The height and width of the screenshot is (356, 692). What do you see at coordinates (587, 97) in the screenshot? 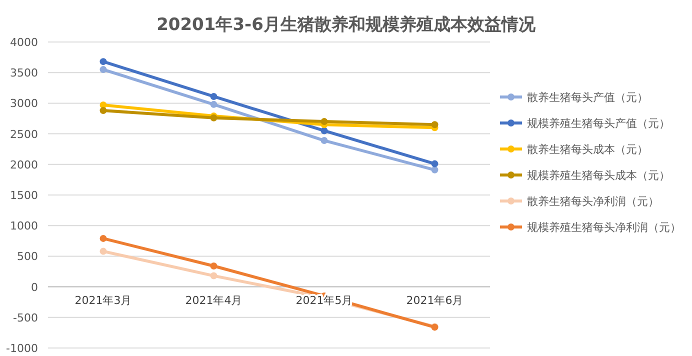
I see `legend-label: 散养生猪每头产值（元）` at bounding box center [587, 97].